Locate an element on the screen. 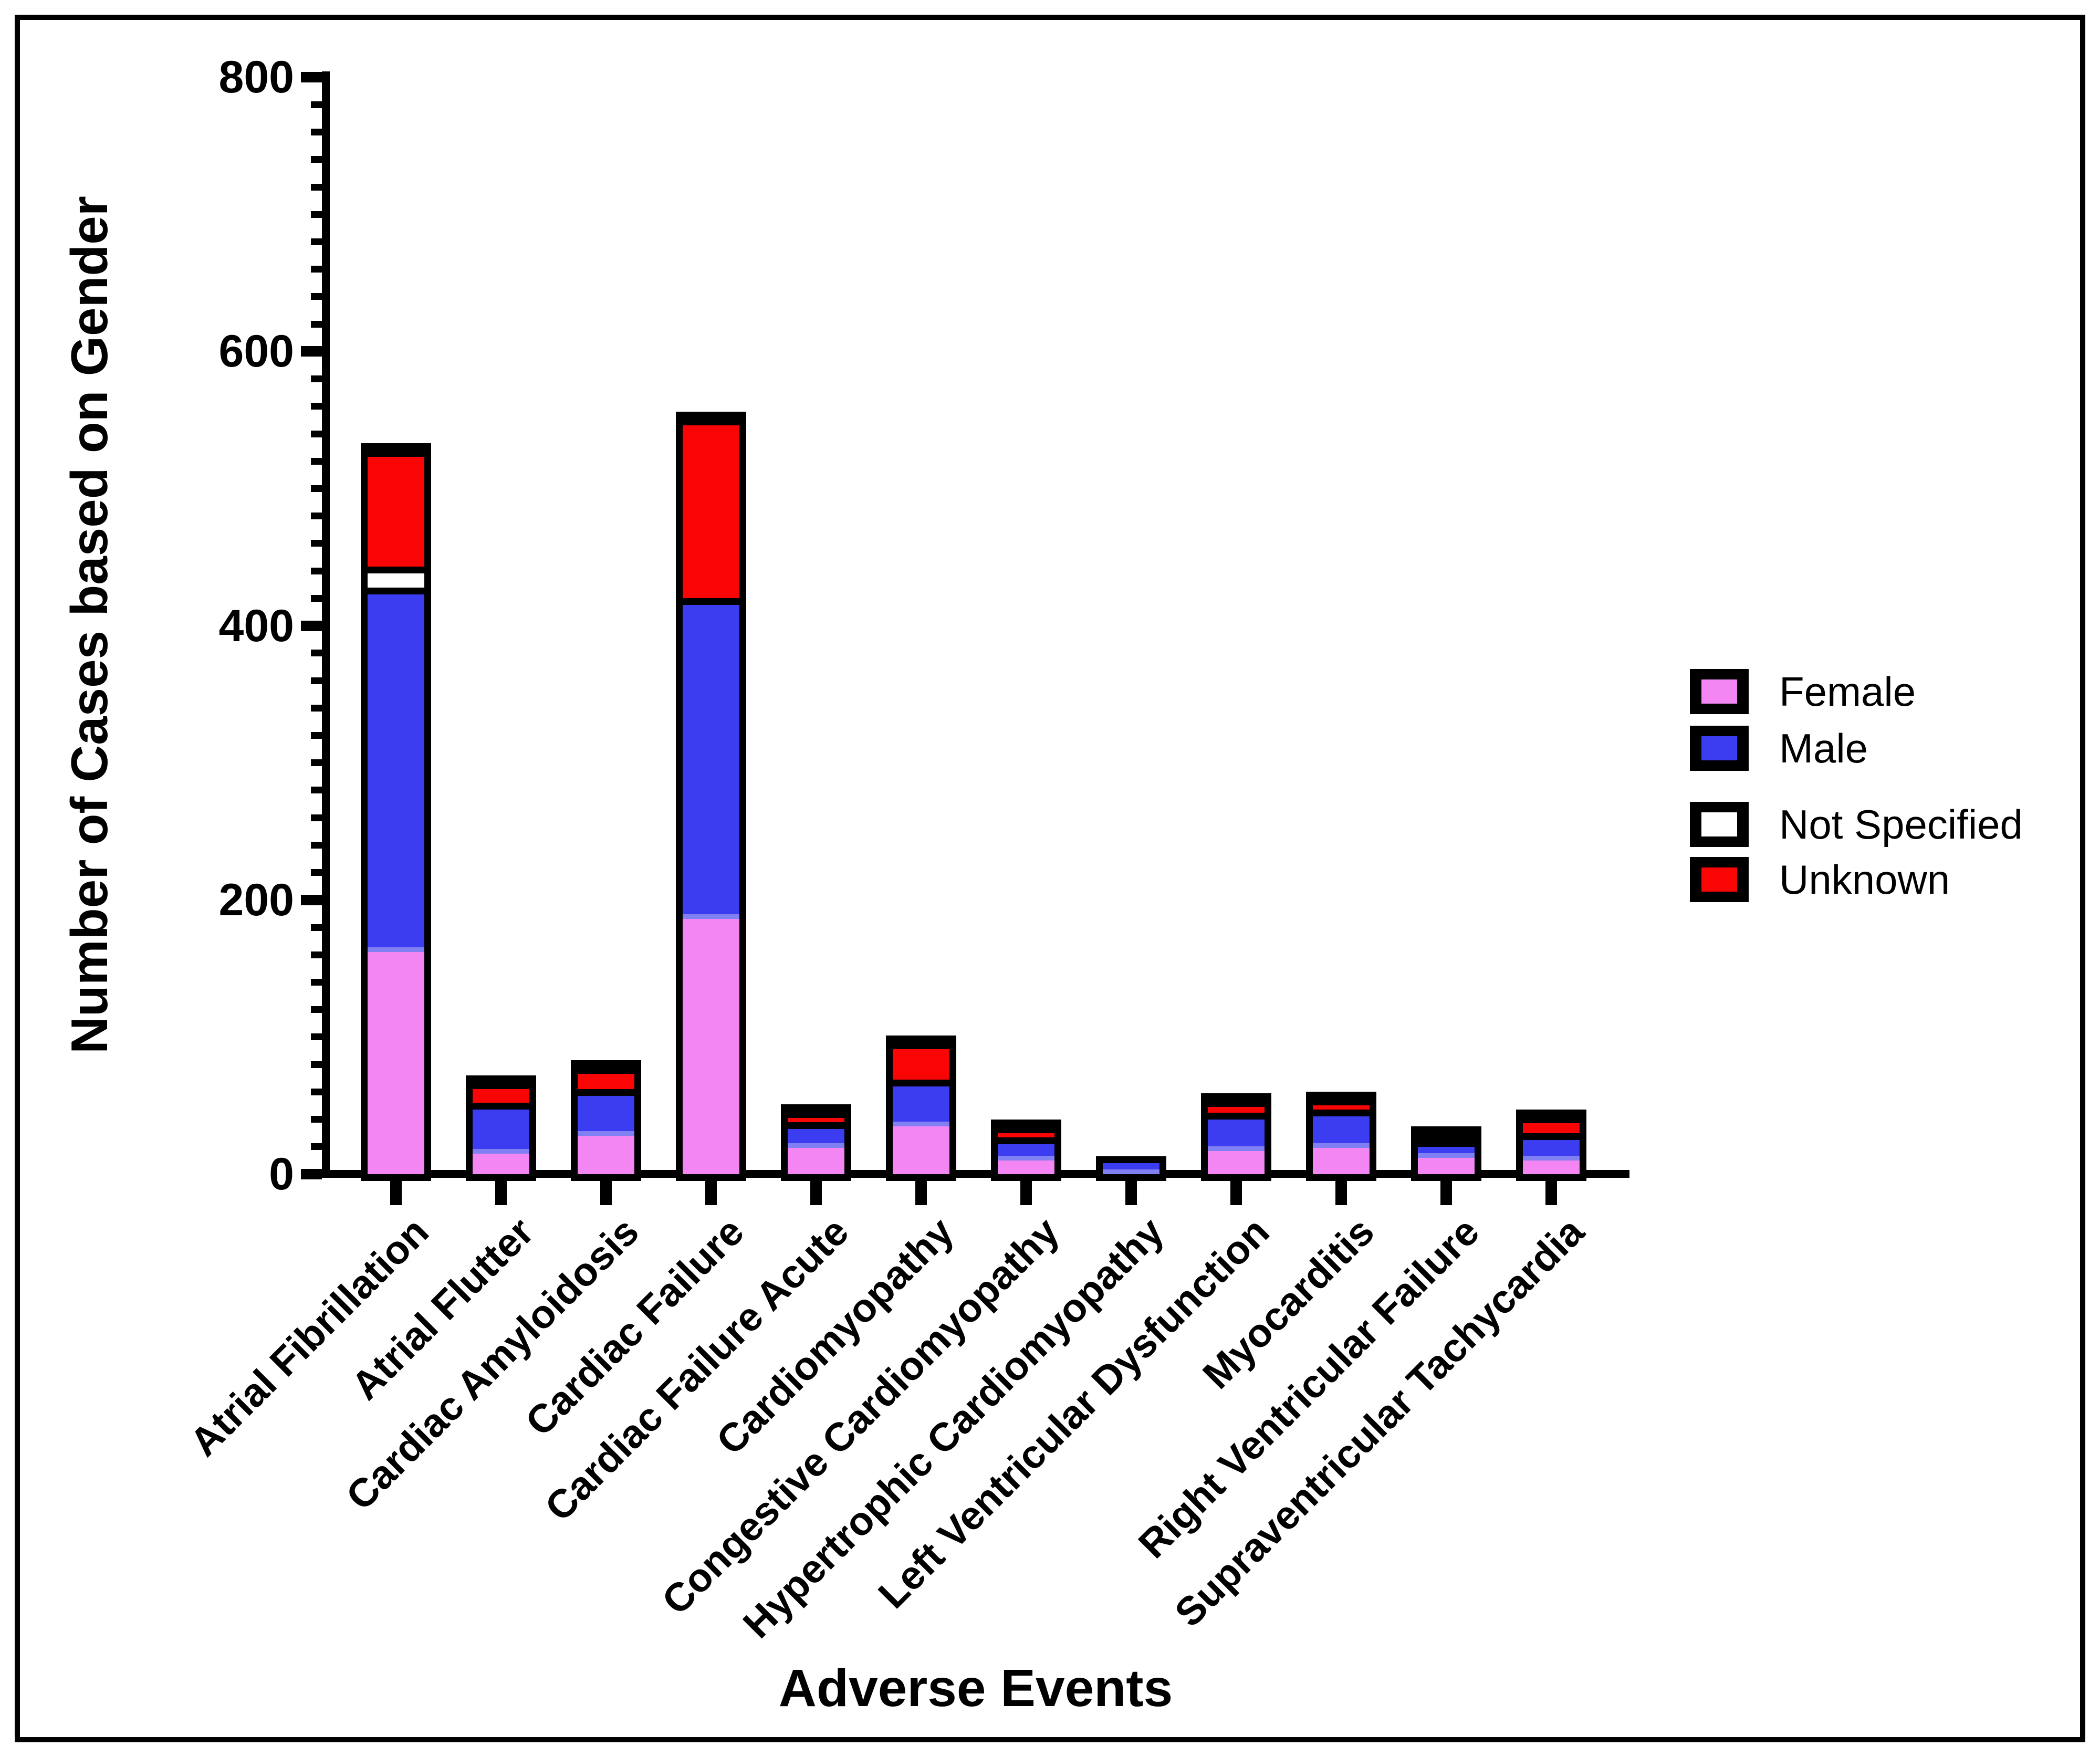 The image size is (2100, 1757). legend-label: Unknown is located at coordinates (1865, 879).